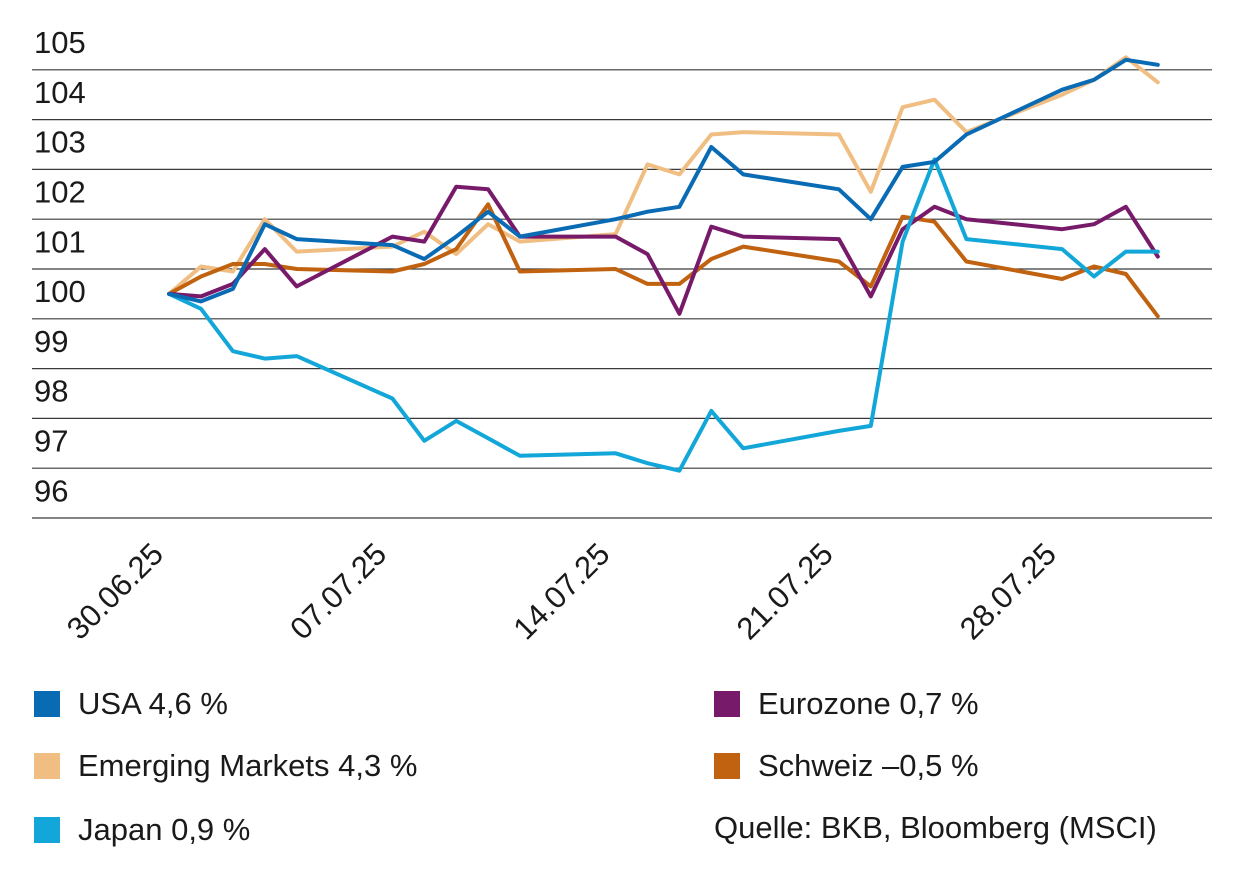 This screenshot has height=875, width=1246. I want to click on x-tick-label: 14.07.25, so click(561, 591).